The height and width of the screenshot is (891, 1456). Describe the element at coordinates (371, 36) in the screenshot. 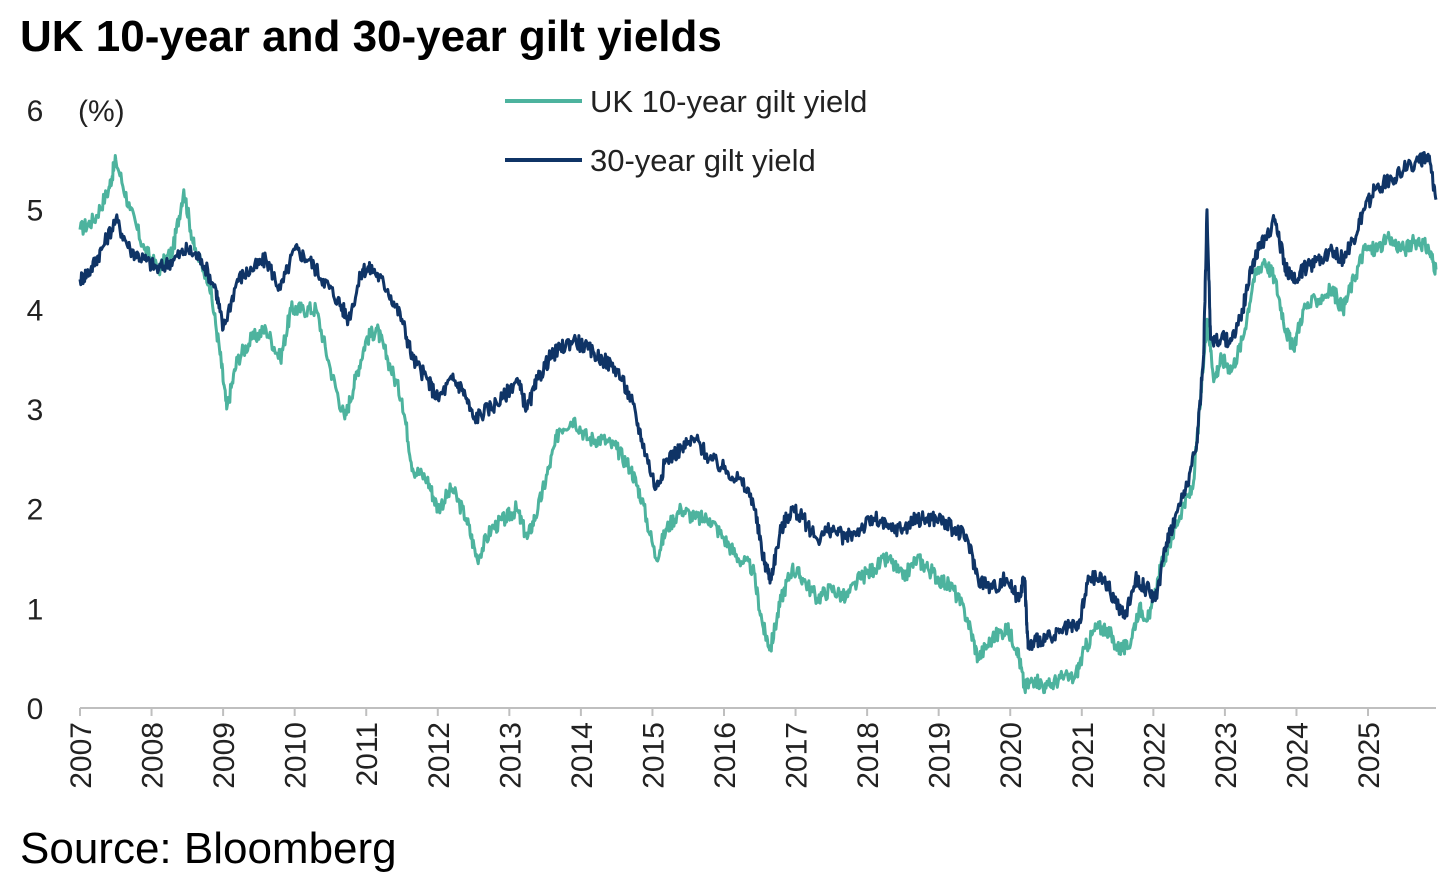

I see `chart-title: UK 10-year and 30-year gilt yields` at that location.